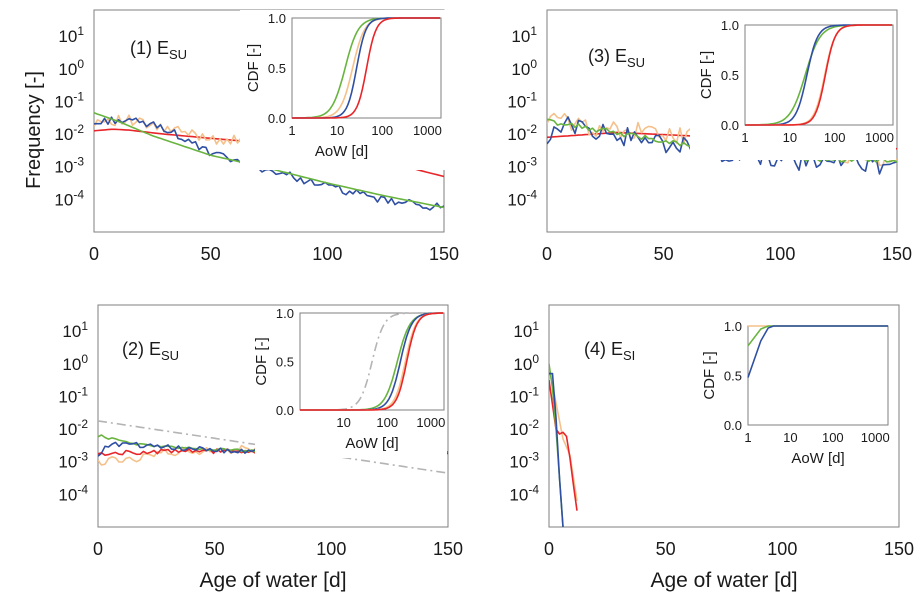 This screenshot has height=598, width=918. I want to click on inset-cdf: 0.0 0.5 1.0 1 10 100 1000 CDF [-], so click(796, 81).